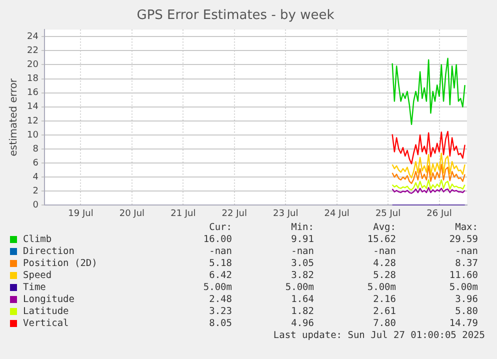 The height and width of the screenshot is (359, 497). Describe the element at coordinates (49, 252) in the screenshot. I see `legend-label: Direction` at that location.